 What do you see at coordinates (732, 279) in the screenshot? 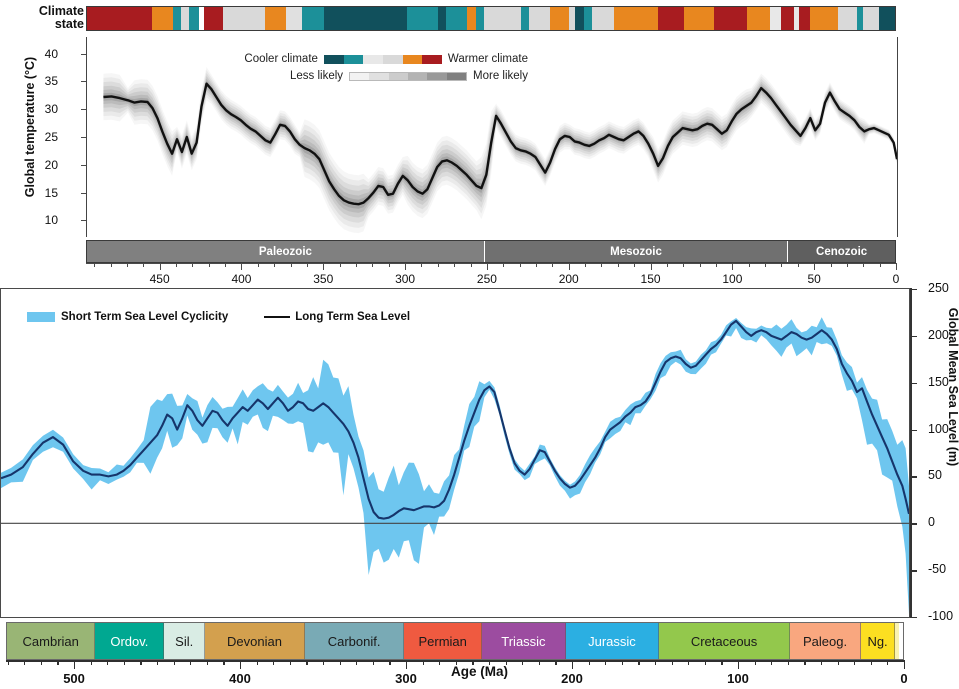
I see `top-axis-tick-label: 100` at bounding box center [732, 279].